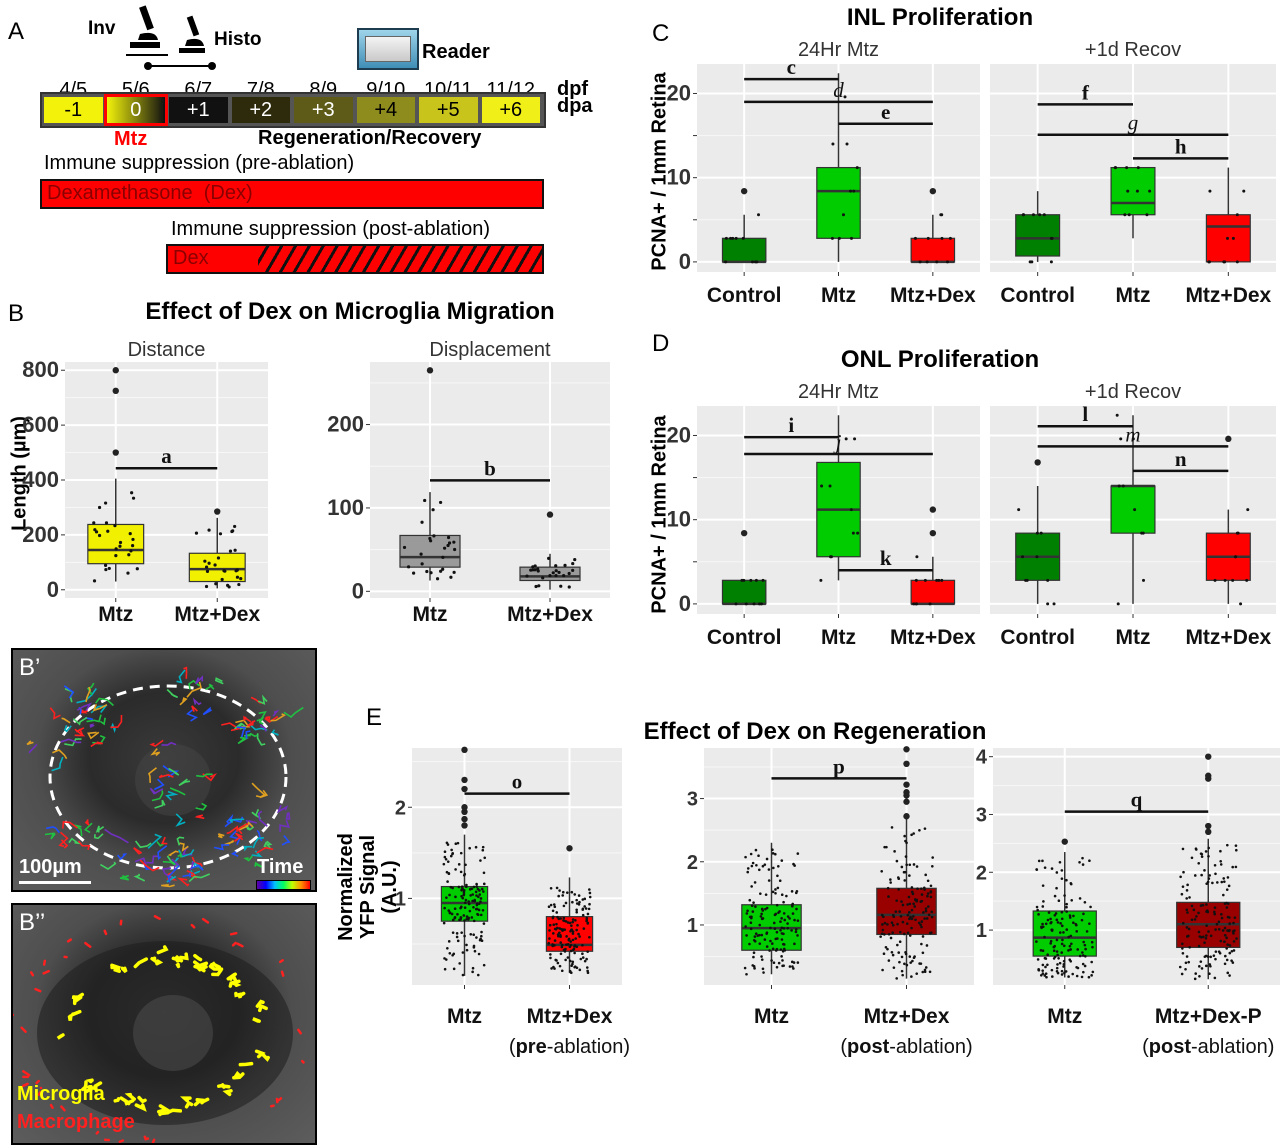 The image size is (1280, 1148). Describe the element at coordinates (355, 259) in the screenshot. I see `post-ablation-dex-bar: Dex` at that location.